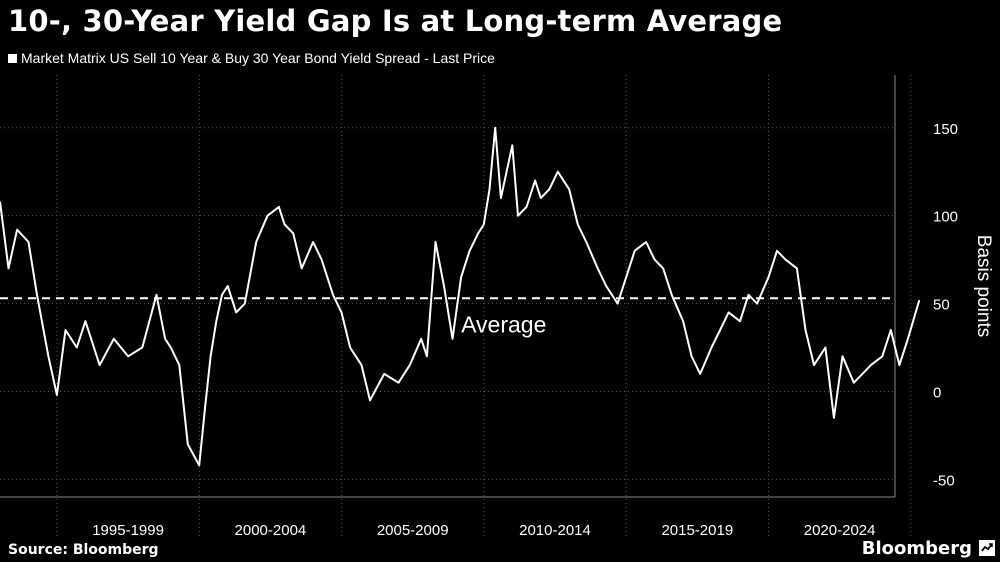 Image resolution: width=1000 pixels, height=562 pixels. Describe the element at coordinates (128, 530) in the screenshot. I see `x-period-label: 1995-1999` at that location.